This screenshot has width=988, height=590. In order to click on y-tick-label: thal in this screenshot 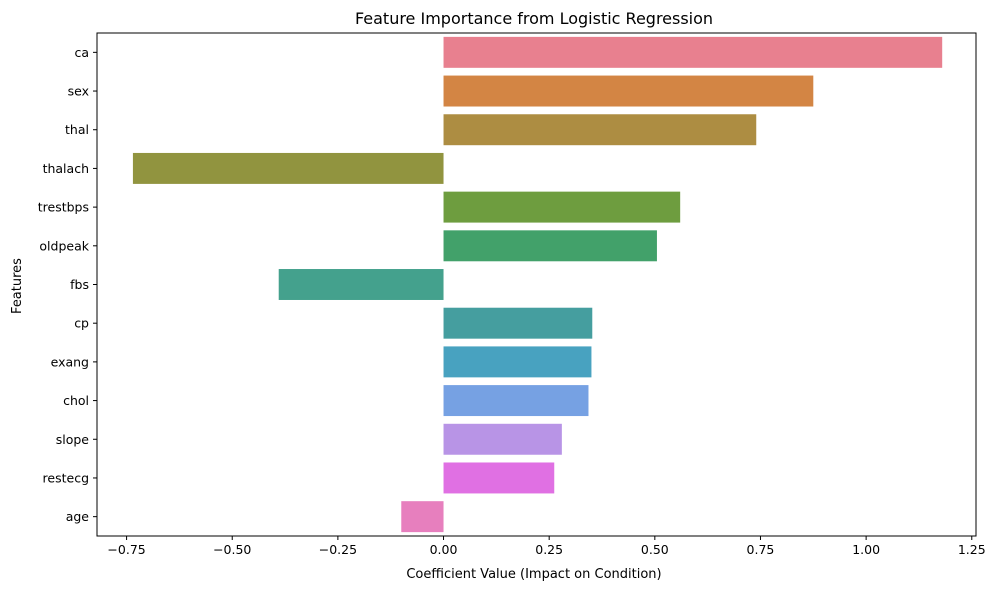, I will do `click(77, 129)`.